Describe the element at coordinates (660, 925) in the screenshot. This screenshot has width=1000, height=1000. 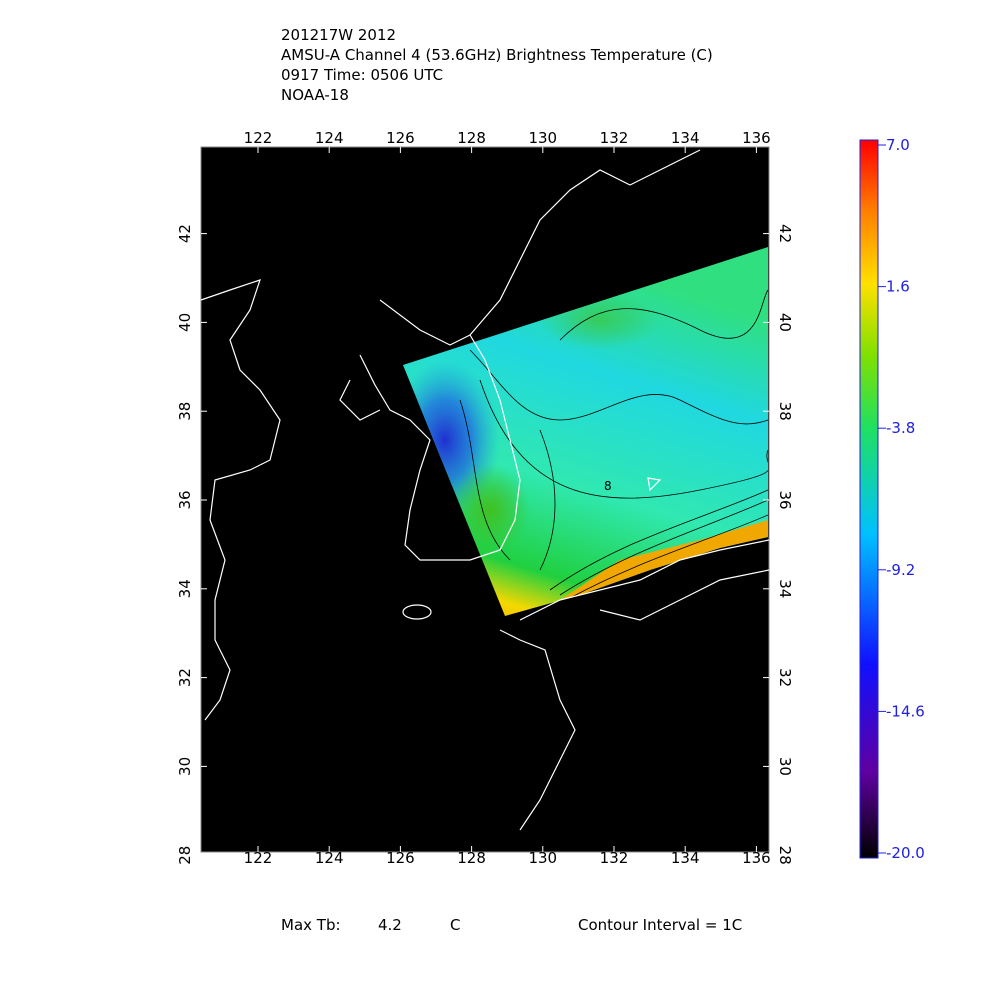
I see `contour-interval: Contour Interval = 1C` at that location.